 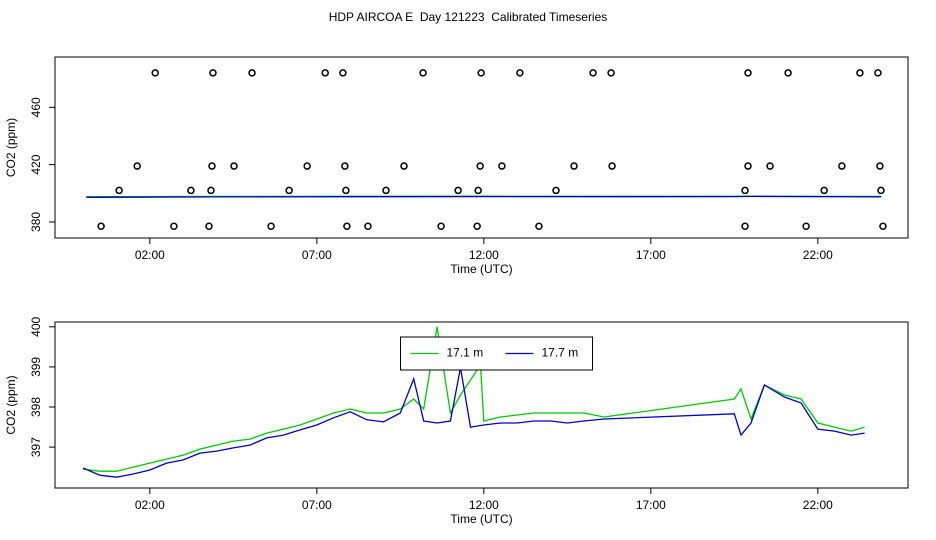 What do you see at coordinates (36, 164) in the screenshot?
I see `y-tick-label: 420` at bounding box center [36, 164].